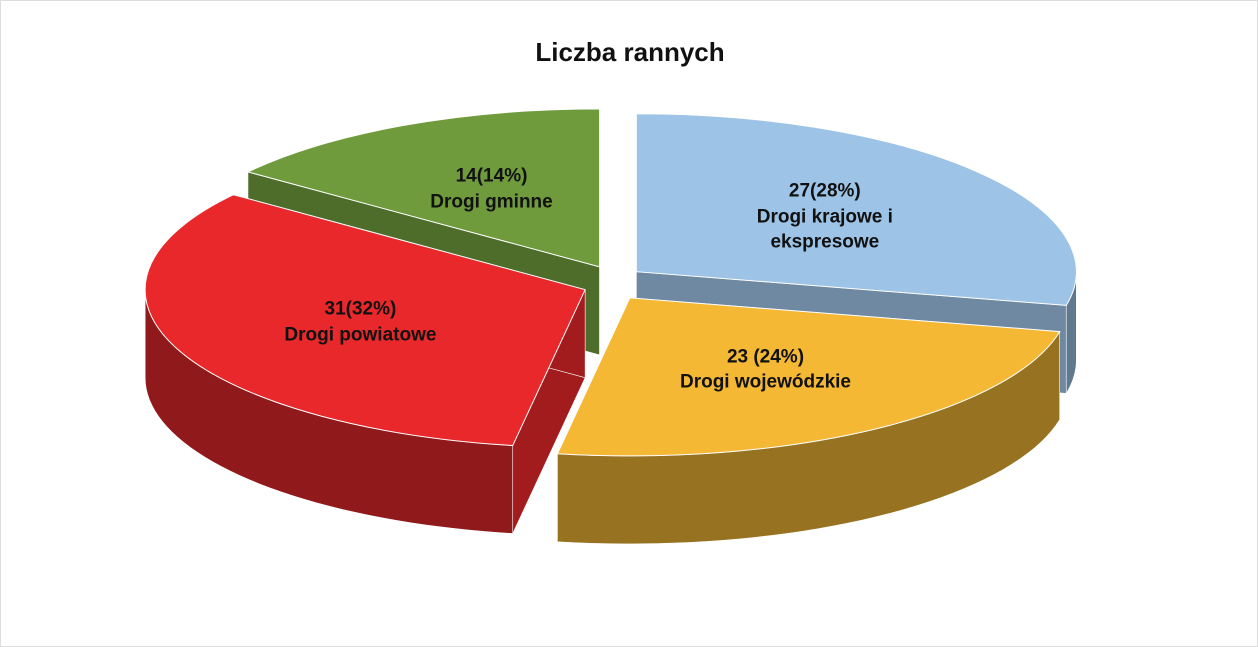 The height and width of the screenshot is (647, 1258). I want to click on category-label: Drogi krajowe i ekspresowe, so click(824, 230).